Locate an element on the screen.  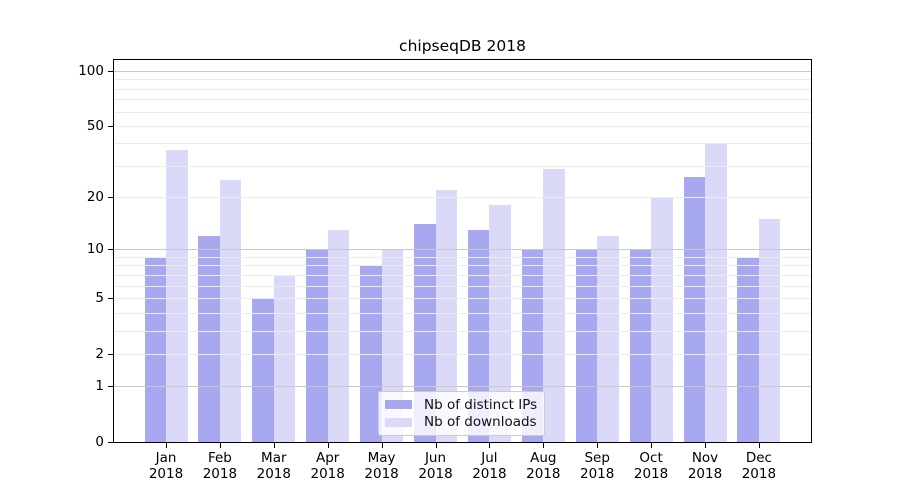
bar-ips-feb is located at coordinates (209, 338).